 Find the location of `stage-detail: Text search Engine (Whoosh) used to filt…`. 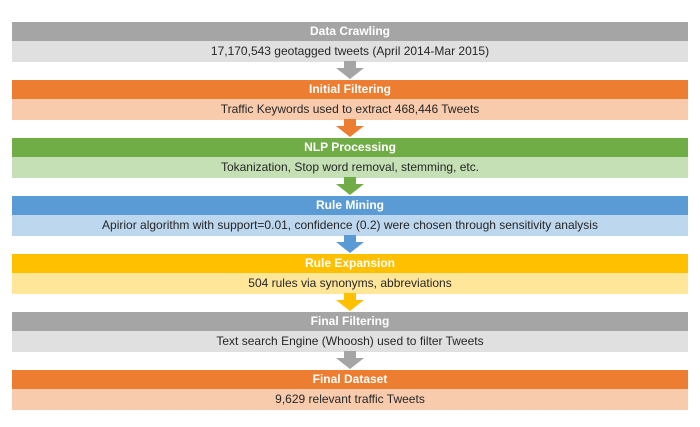

stage-detail: Text search Engine (Whoosh) used to filt… is located at coordinates (350, 341).